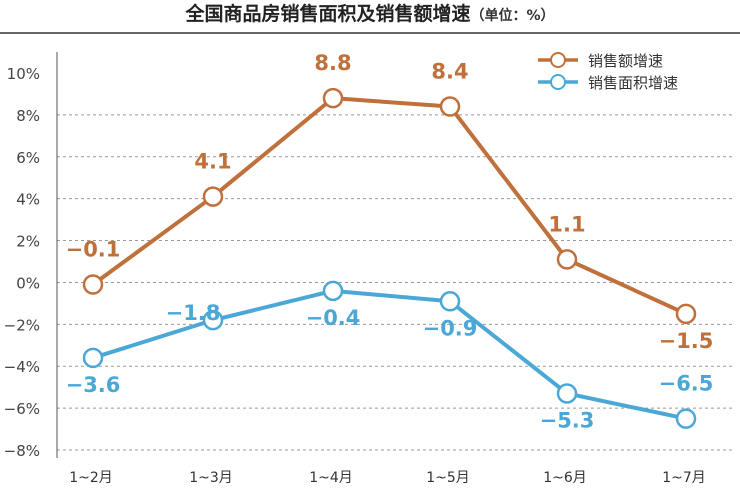 The image size is (740, 493). Describe the element at coordinates (28, 158) in the screenshot. I see `y-tick-label: 6%` at that location.